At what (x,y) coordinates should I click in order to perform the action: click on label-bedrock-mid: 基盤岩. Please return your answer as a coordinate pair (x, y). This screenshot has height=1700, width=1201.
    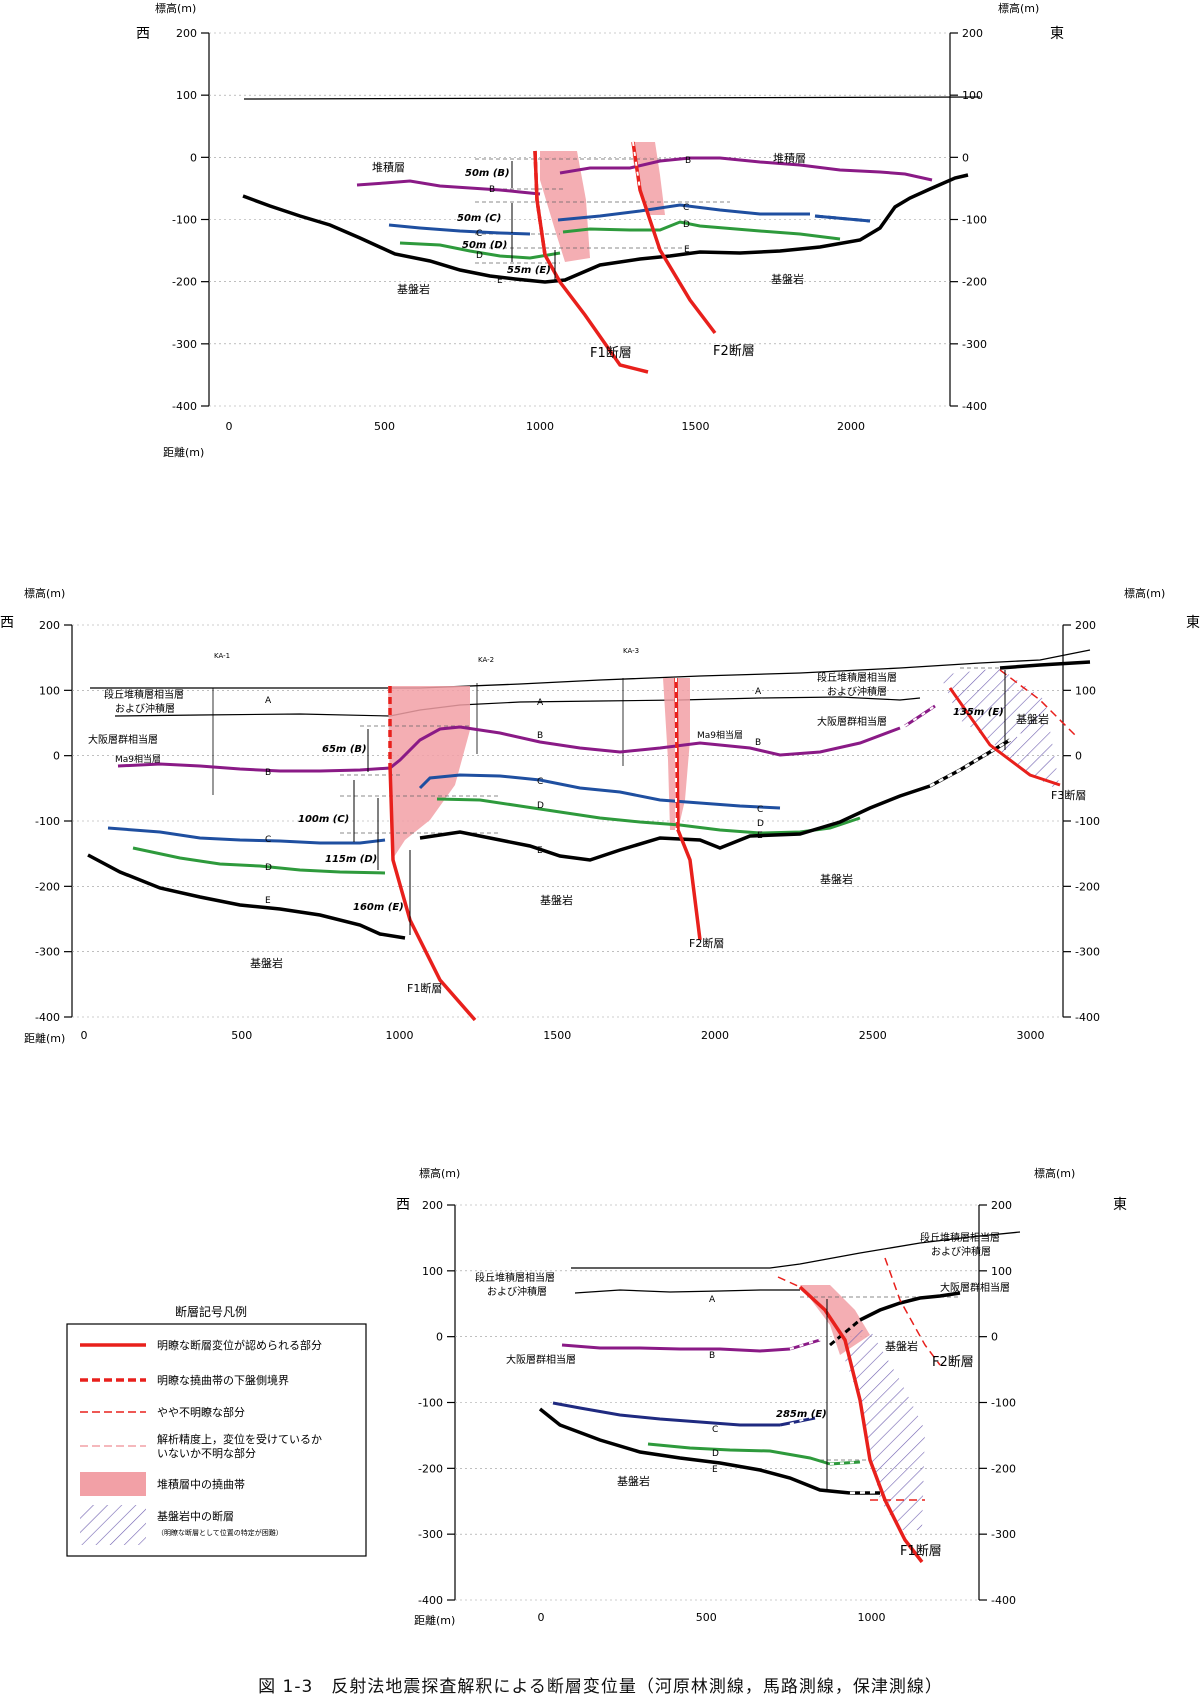
    Looking at the image, I should click on (836, 879).